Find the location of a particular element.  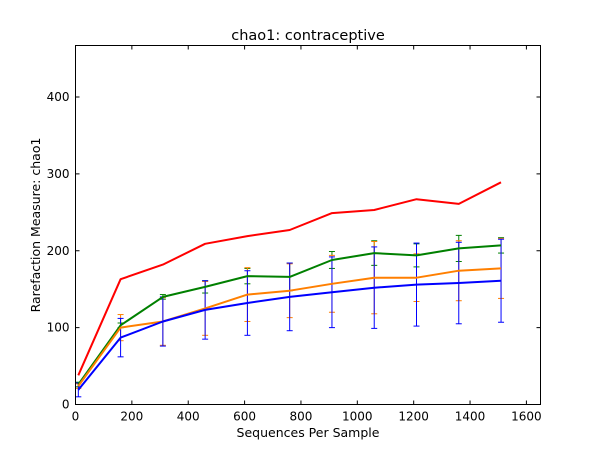

x-tick-label: 200 is located at coordinates (131, 417).